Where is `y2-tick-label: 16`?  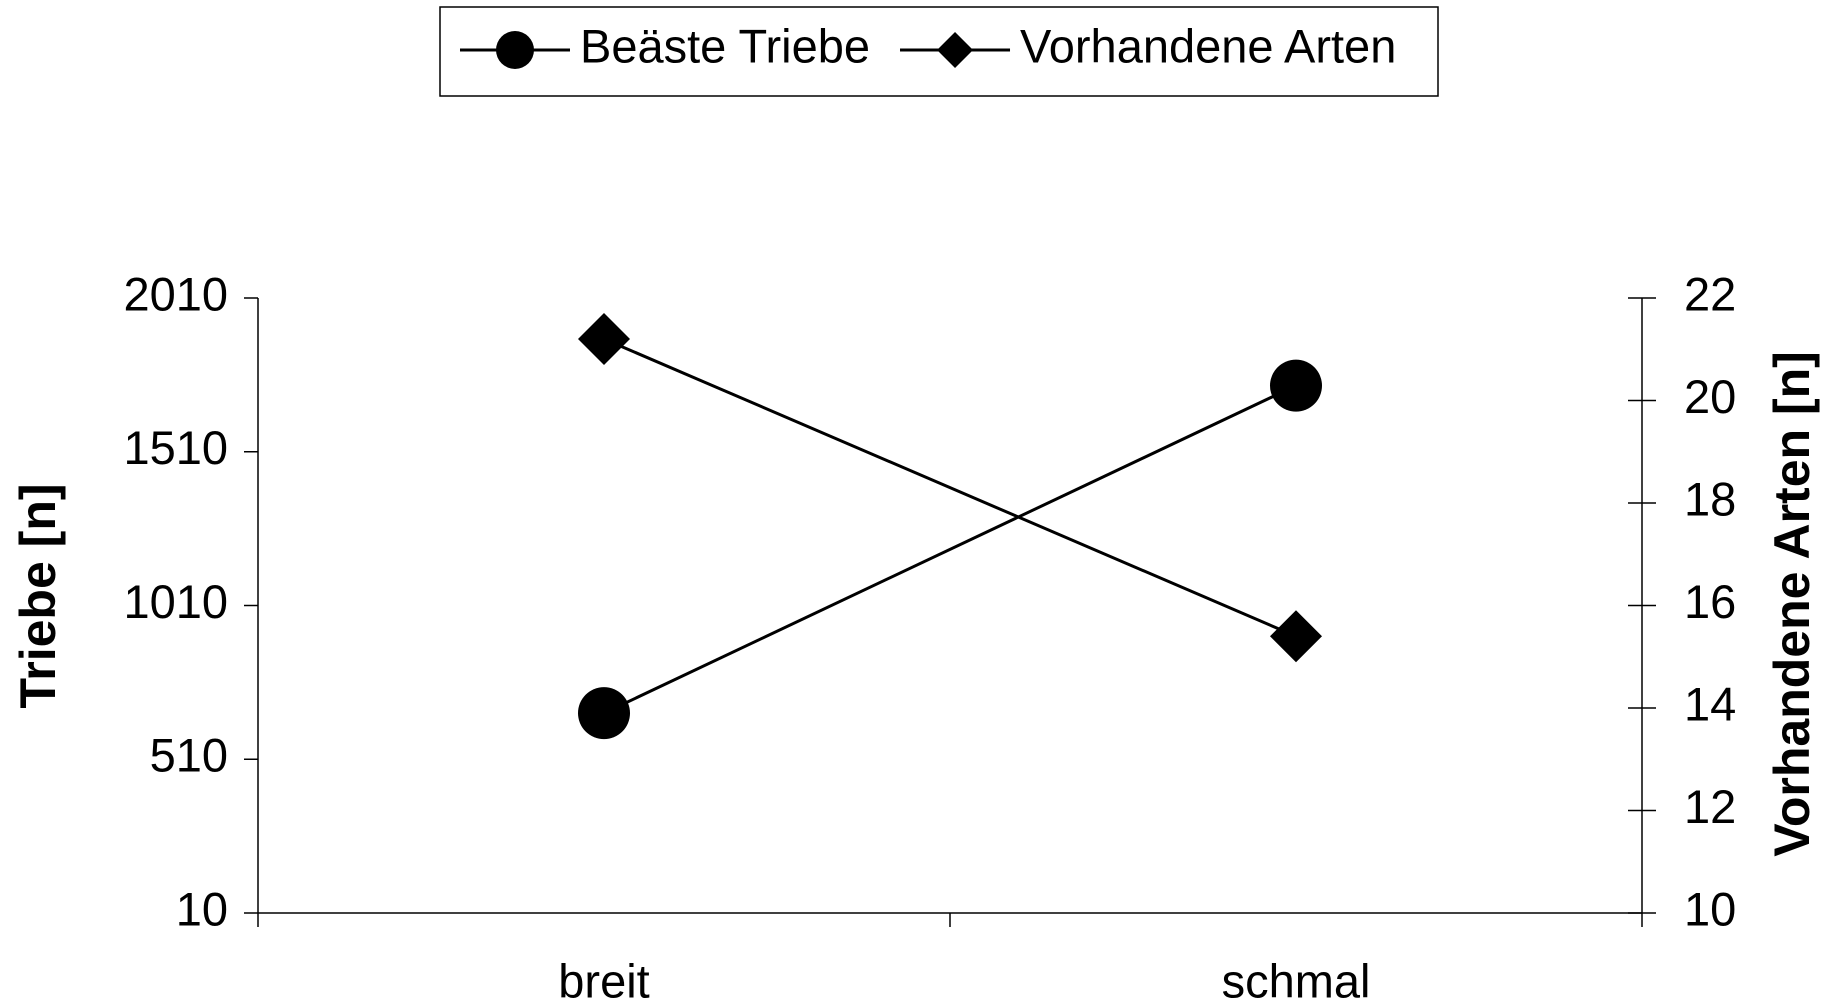
y2-tick-label: 16 is located at coordinates (1710, 601).